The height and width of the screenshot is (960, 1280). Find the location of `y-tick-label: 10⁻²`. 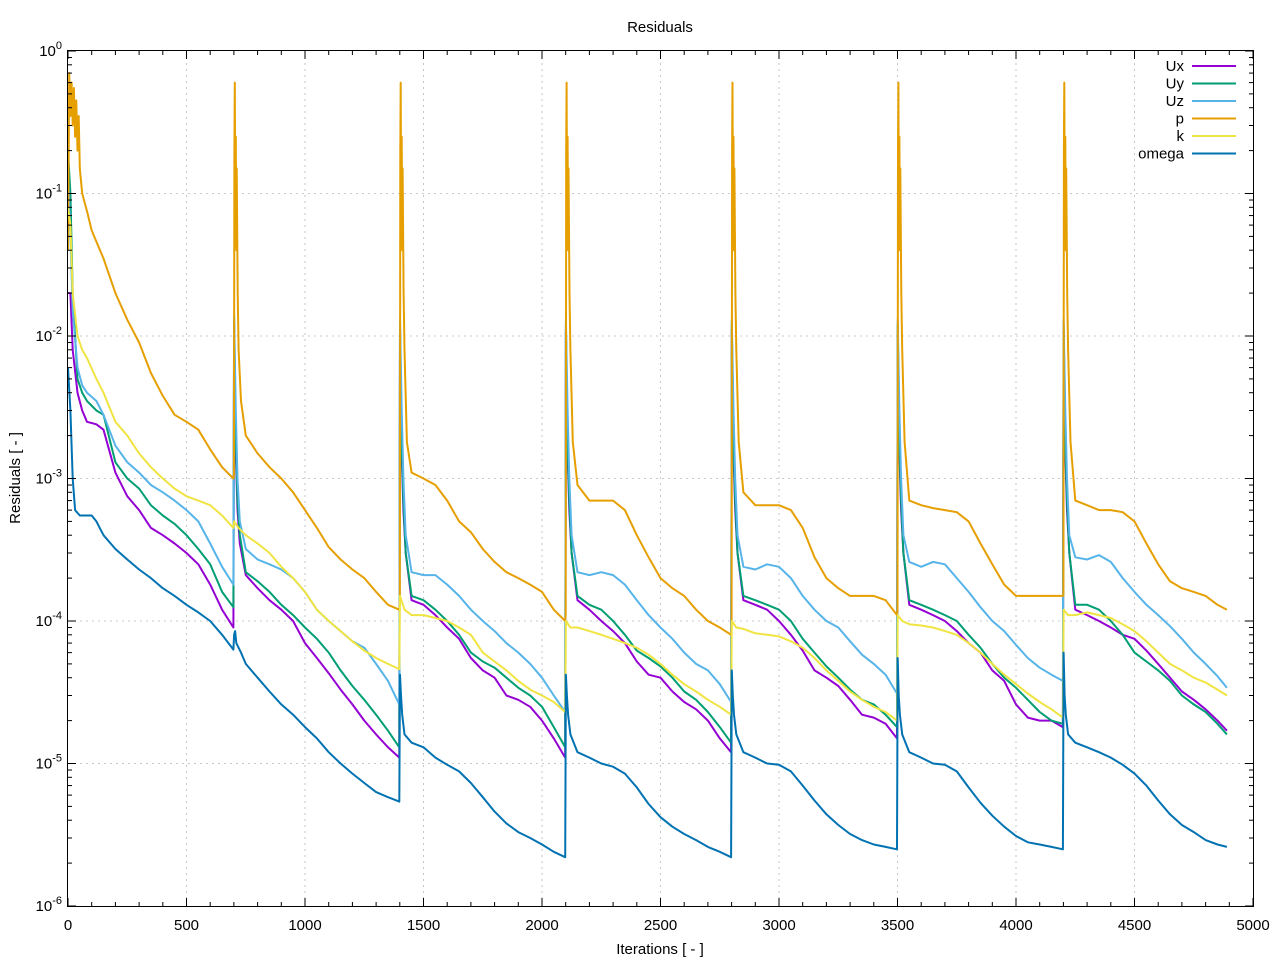

y-tick-label: 10⁻² is located at coordinates (49, 335).